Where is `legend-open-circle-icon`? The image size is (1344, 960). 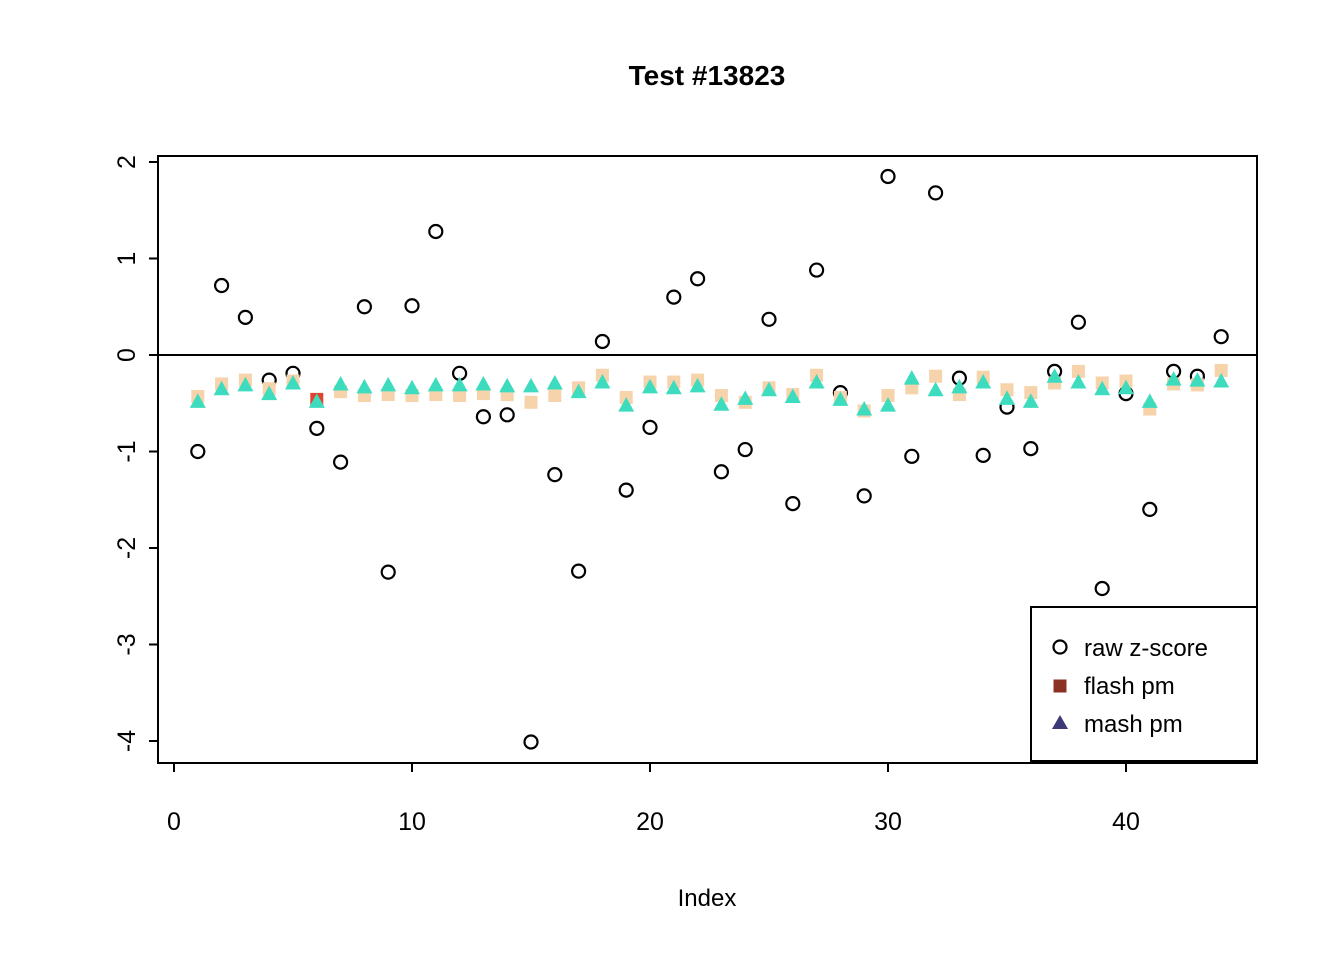
legend-open-circle-icon is located at coordinates (1060, 647).